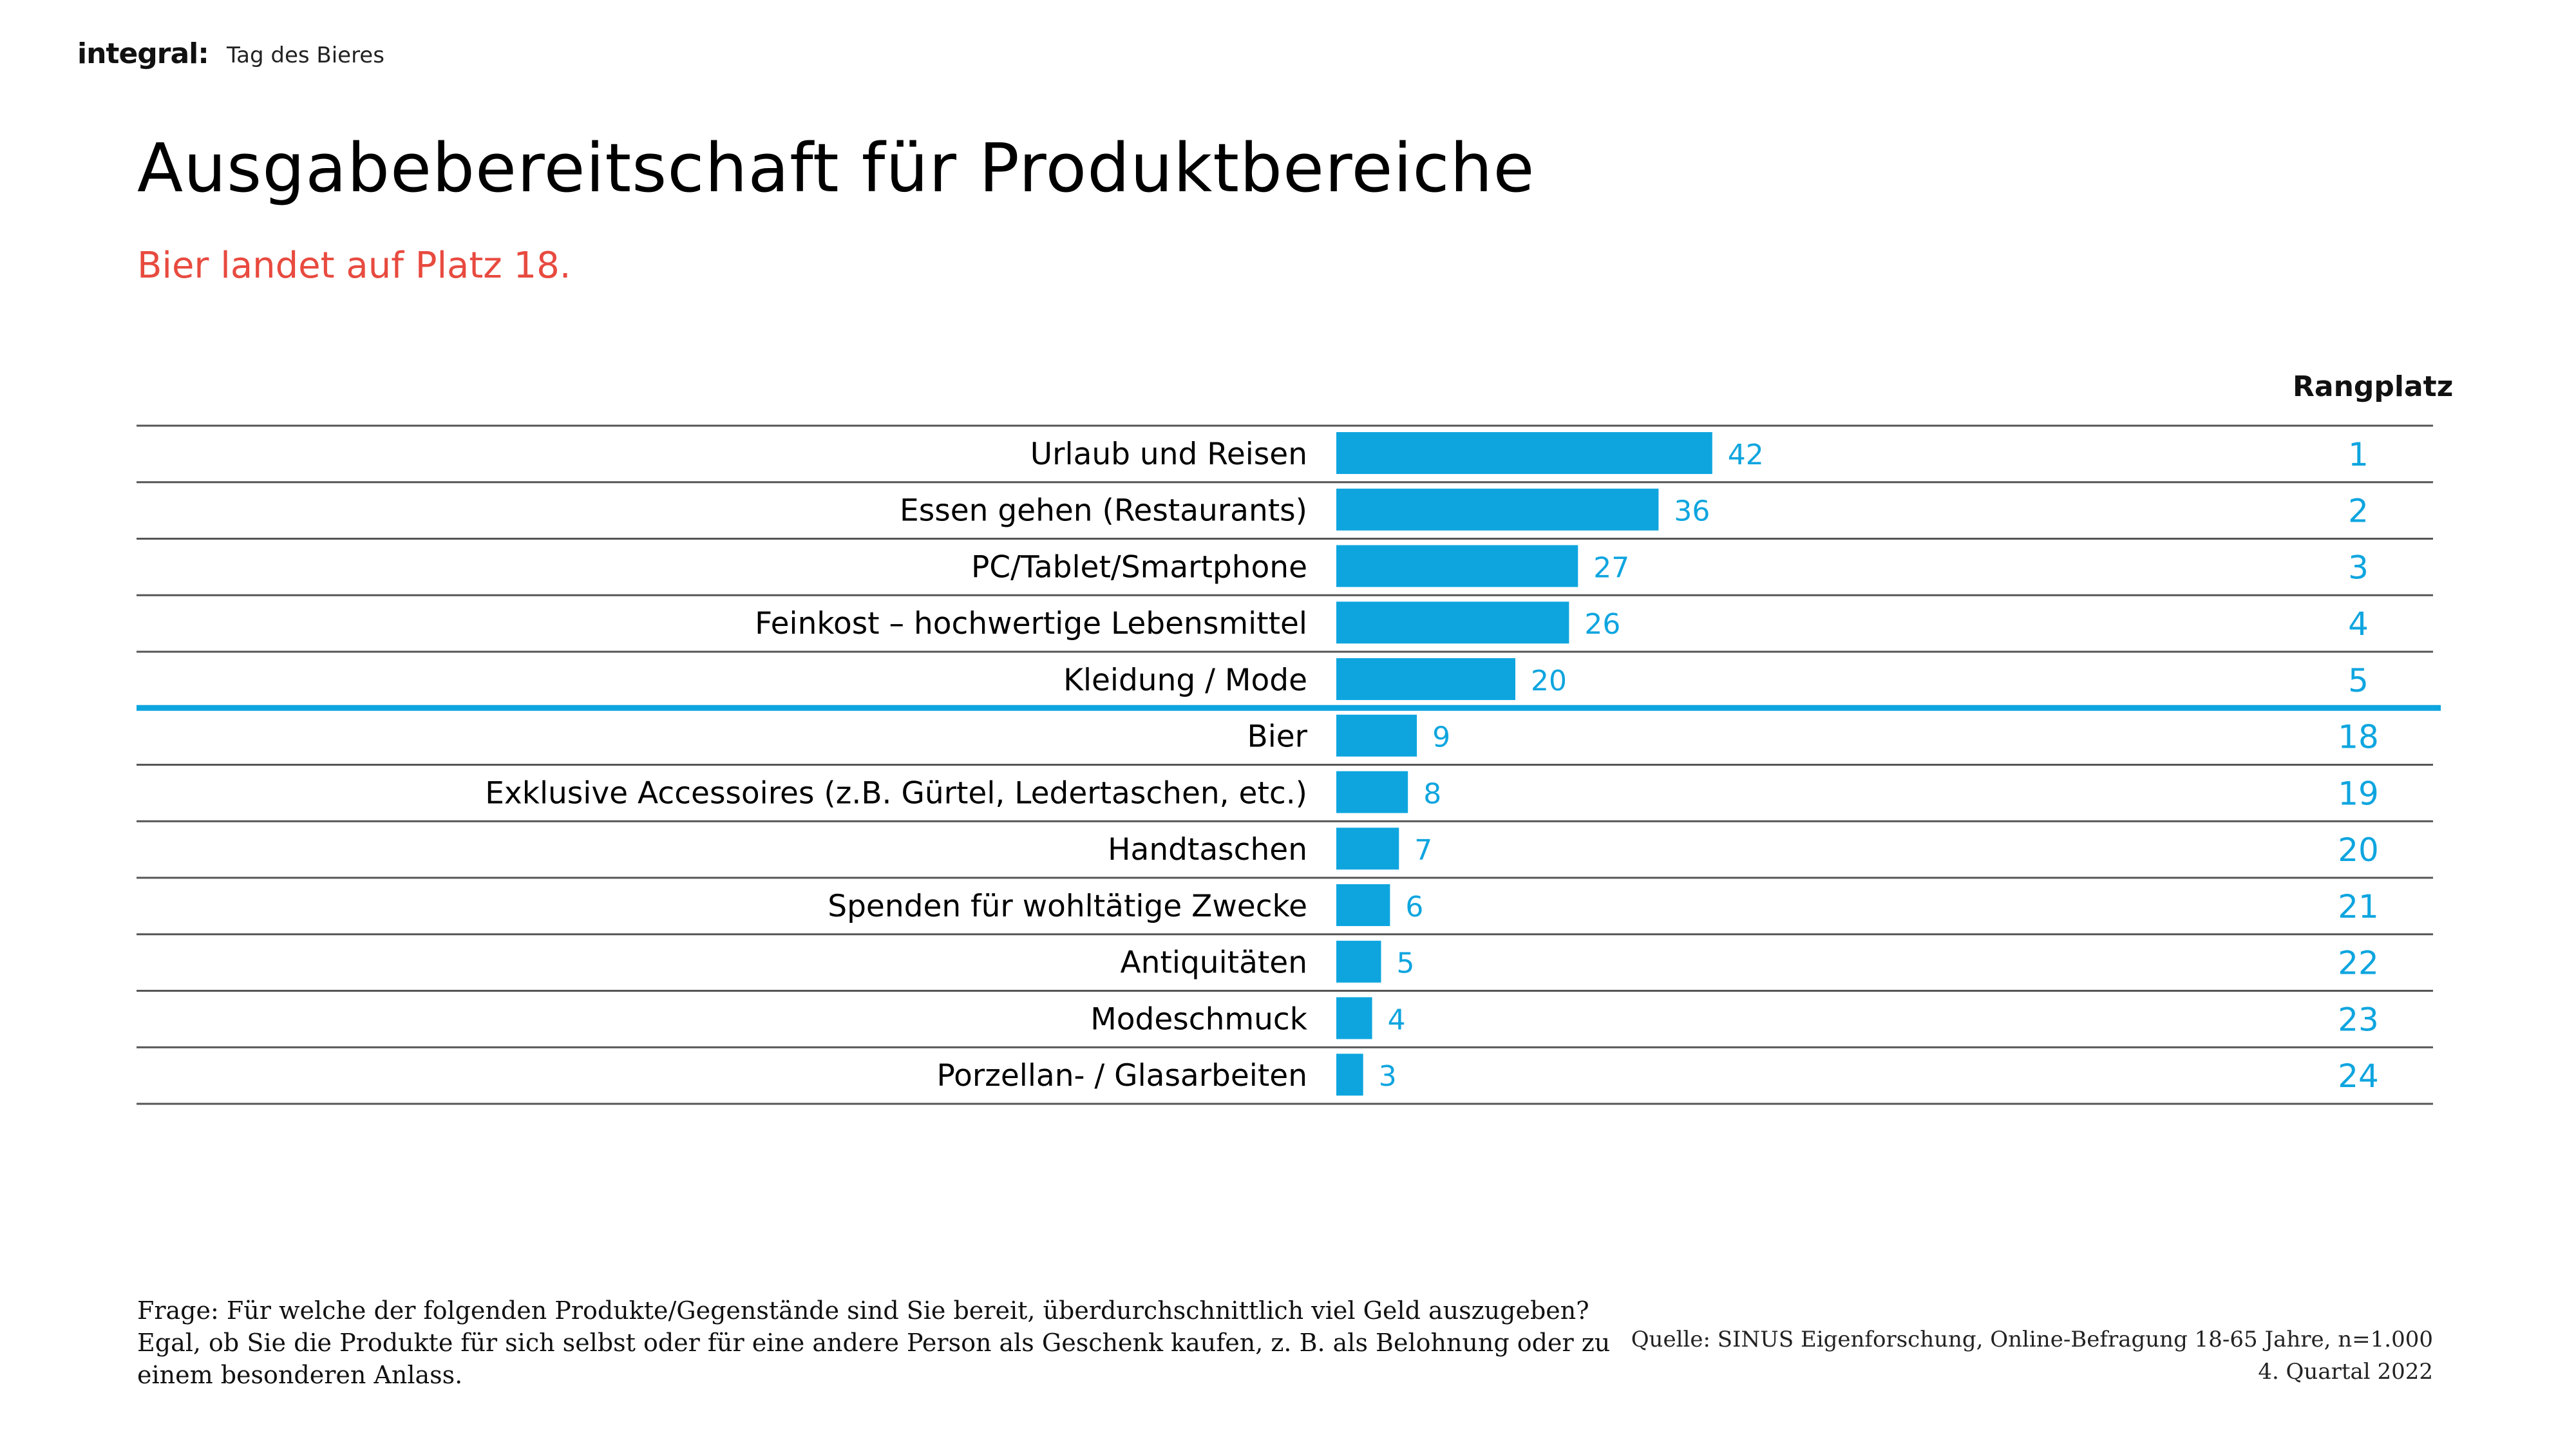  What do you see at coordinates (2359, 624) in the screenshot?
I see `rank-value: 4` at bounding box center [2359, 624].